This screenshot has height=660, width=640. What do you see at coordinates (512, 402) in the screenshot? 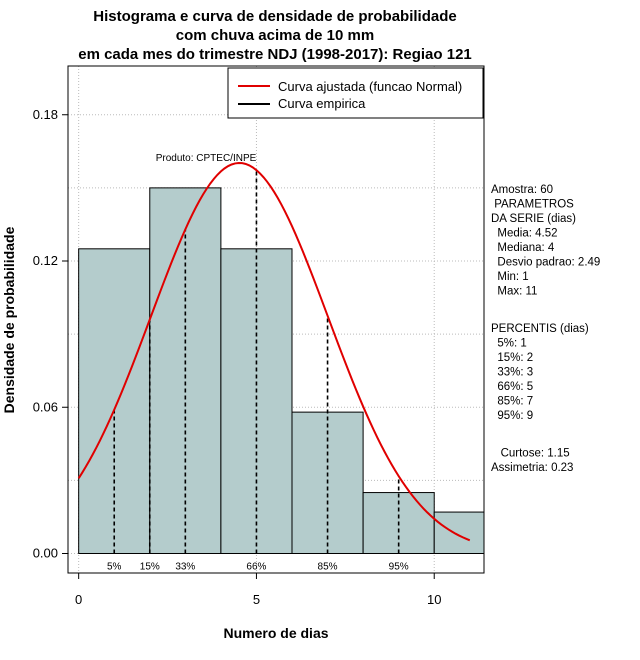
I see `stats-line-14: 85%: 7` at bounding box center [512, 402].